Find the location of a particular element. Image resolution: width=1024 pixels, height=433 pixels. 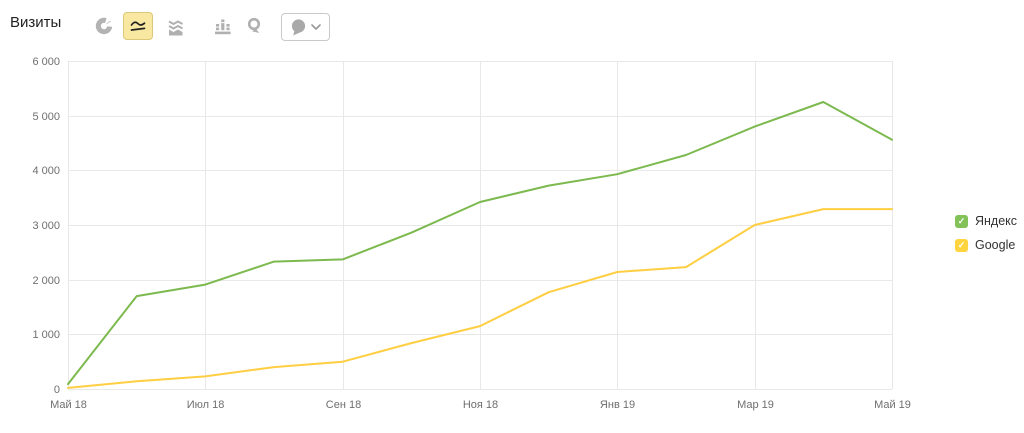

svg-text: Май 19 is located at coordinates (892, 405).